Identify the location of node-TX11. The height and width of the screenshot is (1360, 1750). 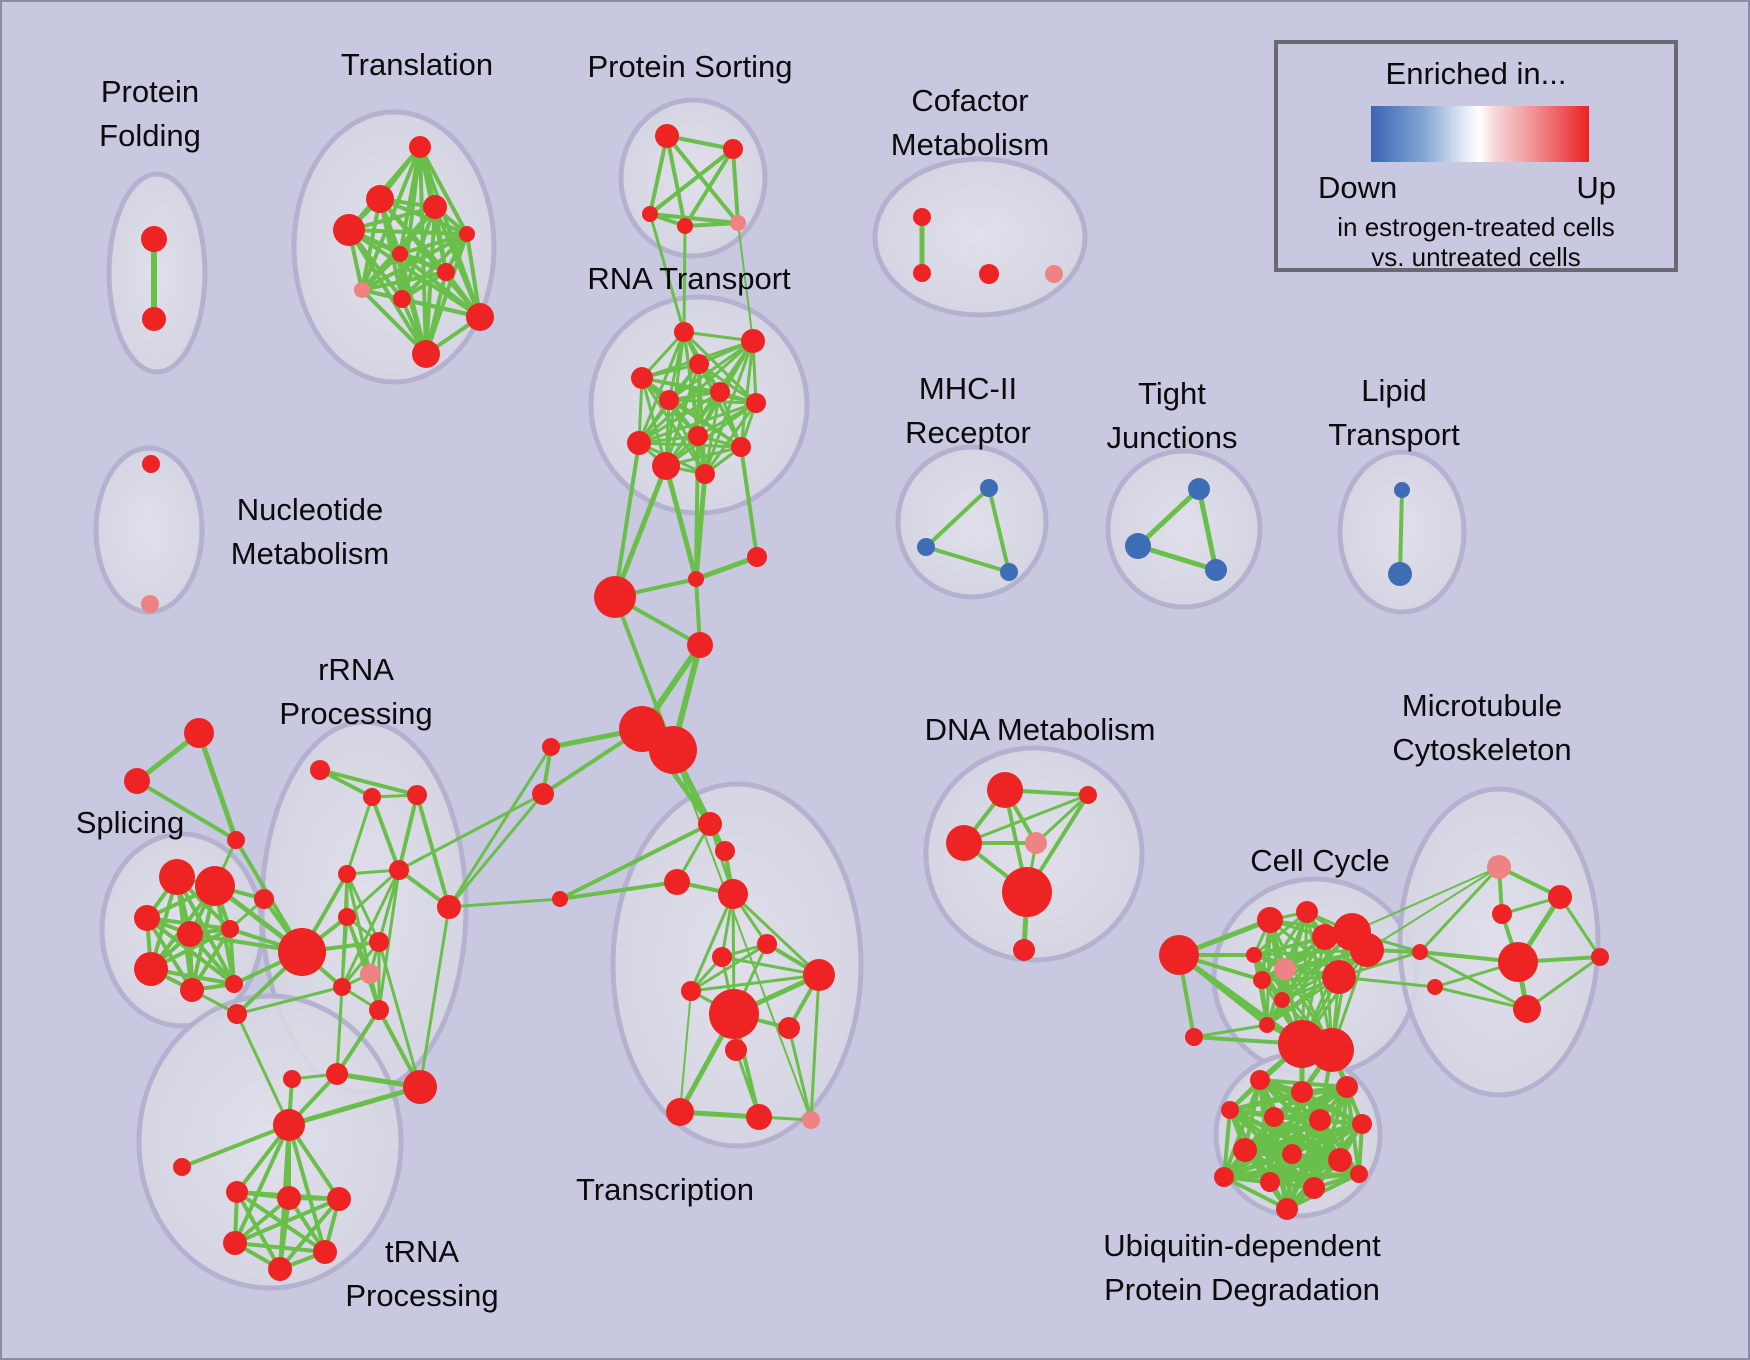
(789, 1028).